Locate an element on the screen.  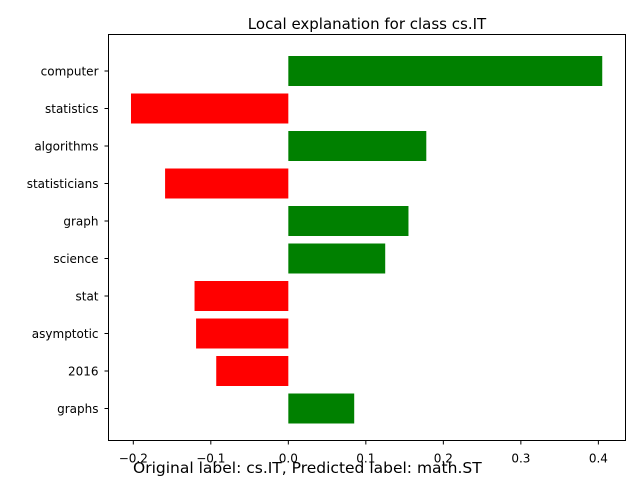
xtick-label: 0.4 is located at coordinates (598, 459).